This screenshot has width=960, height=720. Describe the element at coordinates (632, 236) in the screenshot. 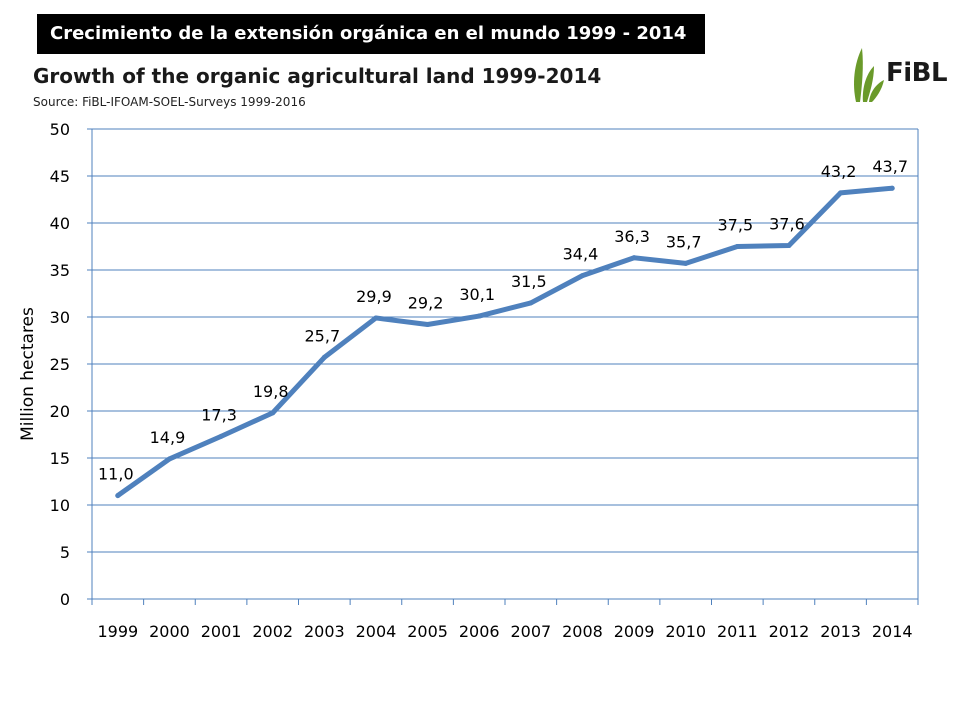

I see `data-label: 36,3` at that location.